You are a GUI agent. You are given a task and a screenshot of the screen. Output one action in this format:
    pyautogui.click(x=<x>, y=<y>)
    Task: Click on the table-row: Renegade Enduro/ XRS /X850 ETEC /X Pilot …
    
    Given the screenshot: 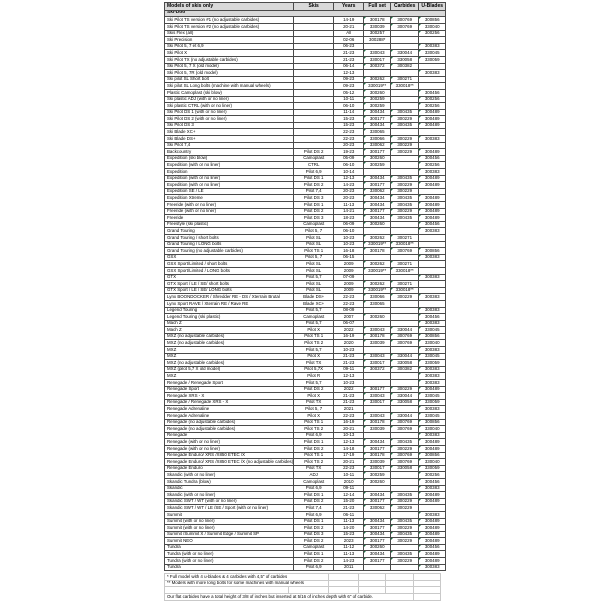 What is the action you would take?
    pyautogui.click(x=305, y=455)
    